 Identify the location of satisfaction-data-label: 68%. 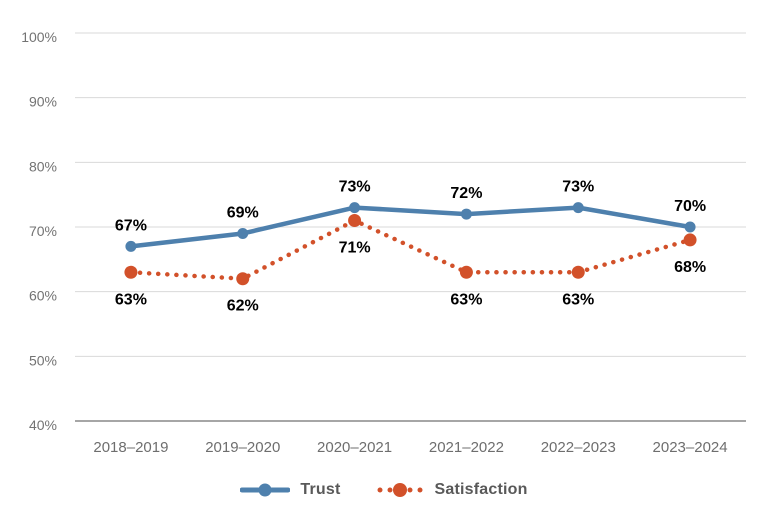
(690, 267).